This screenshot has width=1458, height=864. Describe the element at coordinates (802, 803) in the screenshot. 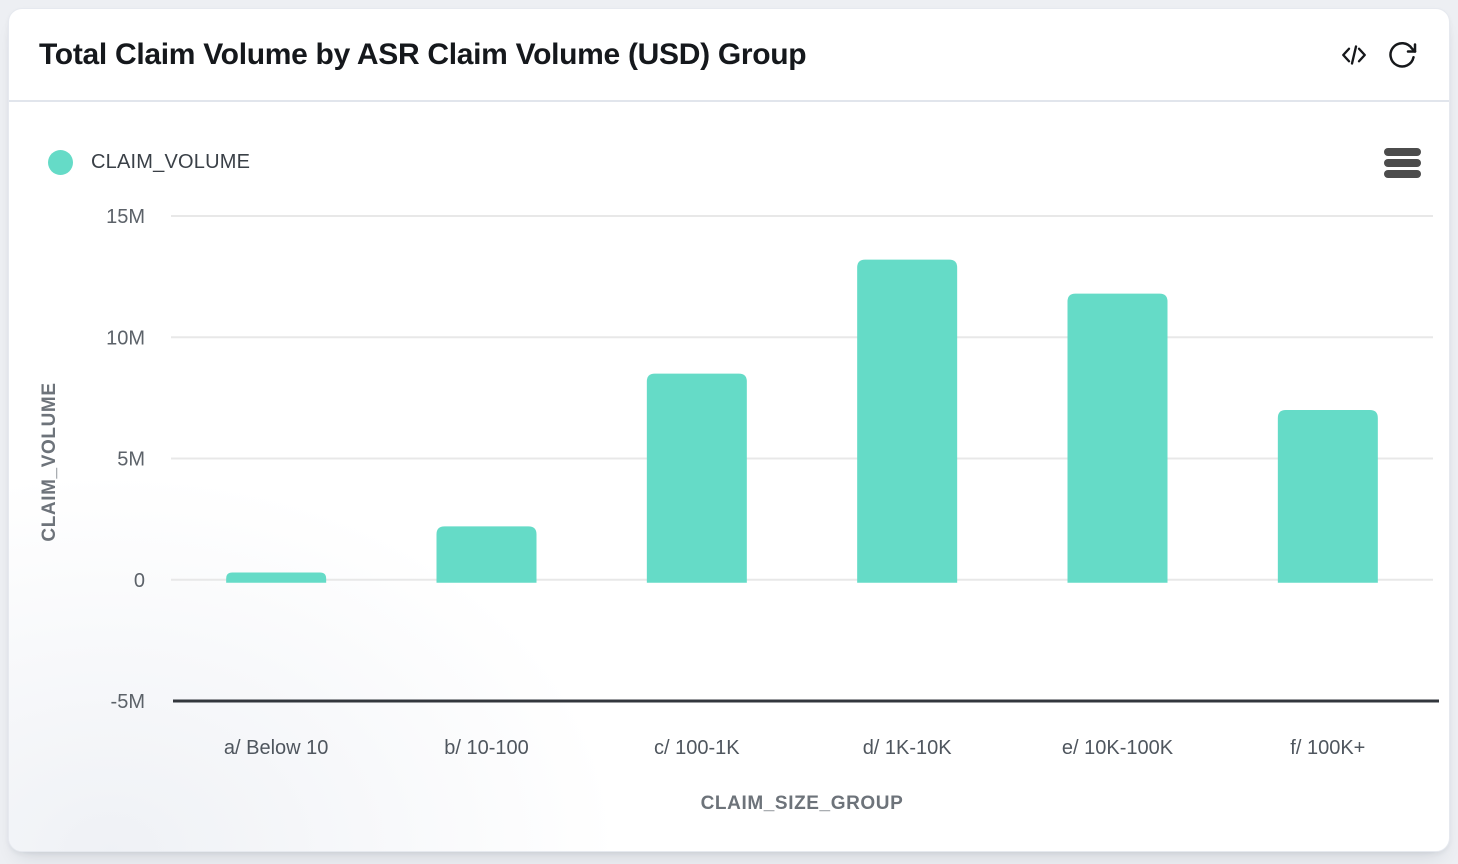

I see `x-axis-title: CLAIM_SIZE_GROUP` at that location.